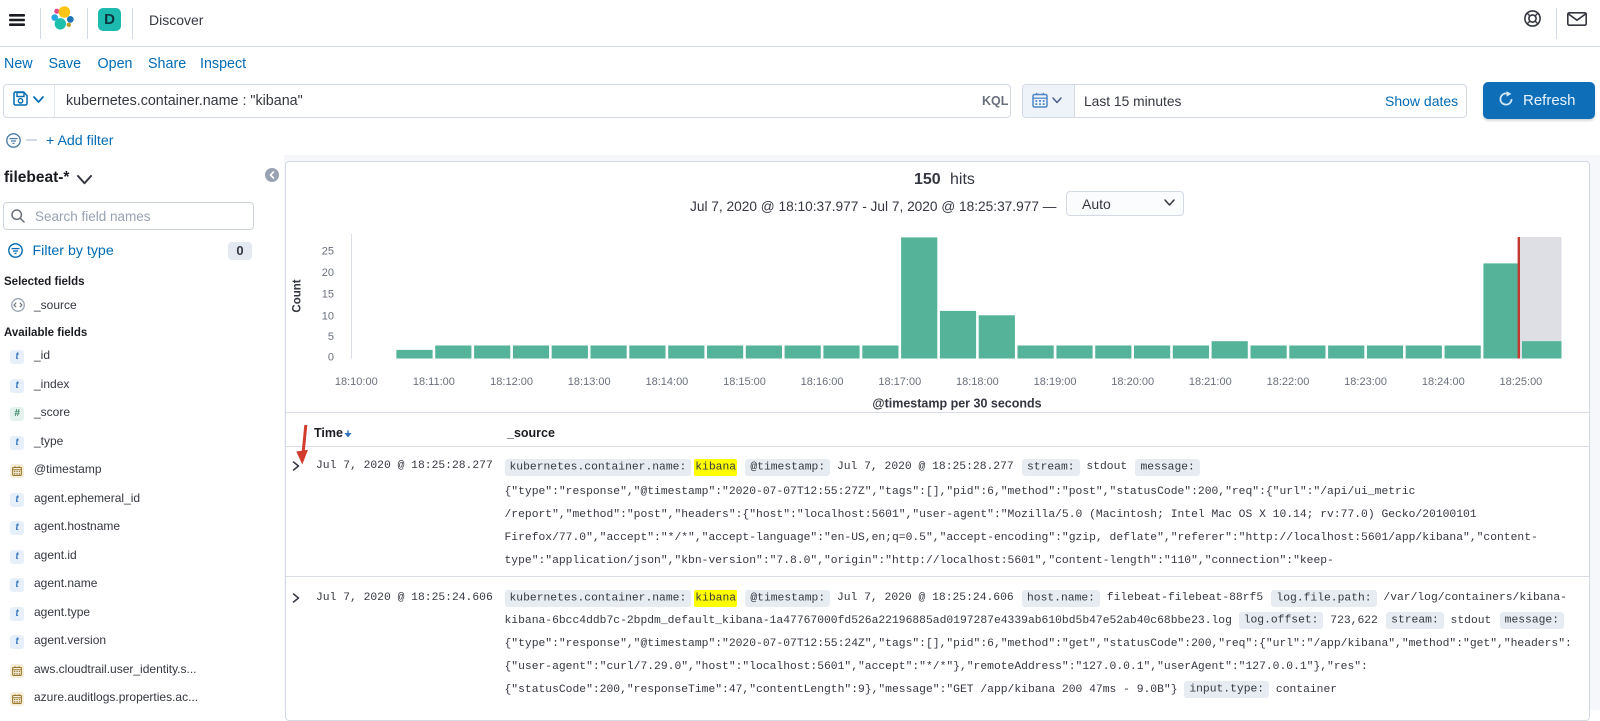  What do you see at coordinates (434, 382) in the screenshot?
I see `svg-text: 18:11:00` at bounding box center [434, 382].